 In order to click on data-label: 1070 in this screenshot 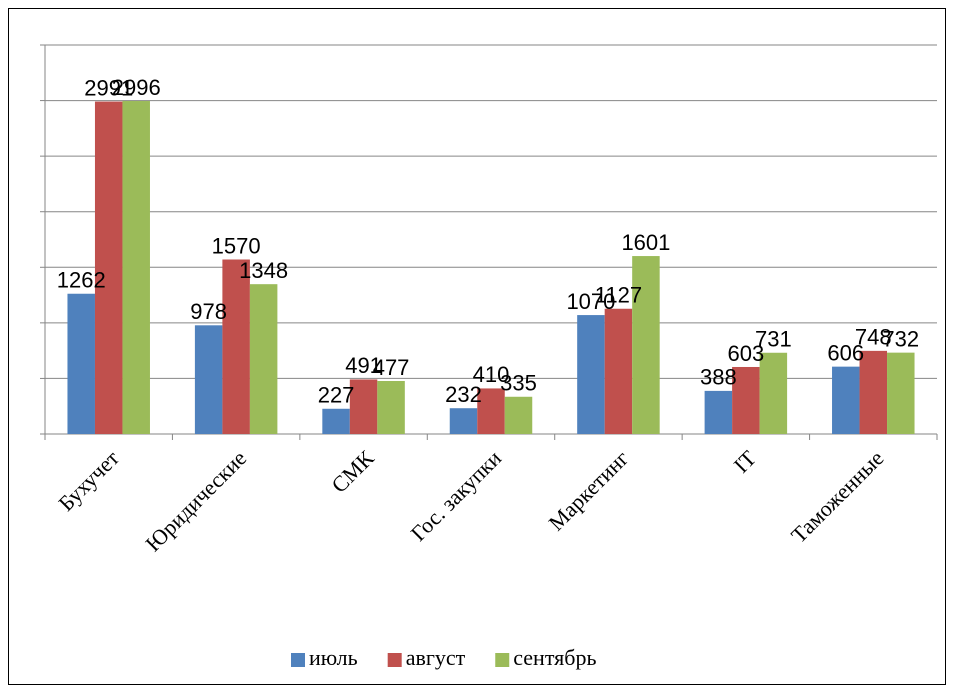, I will do `click(590, 301)`.